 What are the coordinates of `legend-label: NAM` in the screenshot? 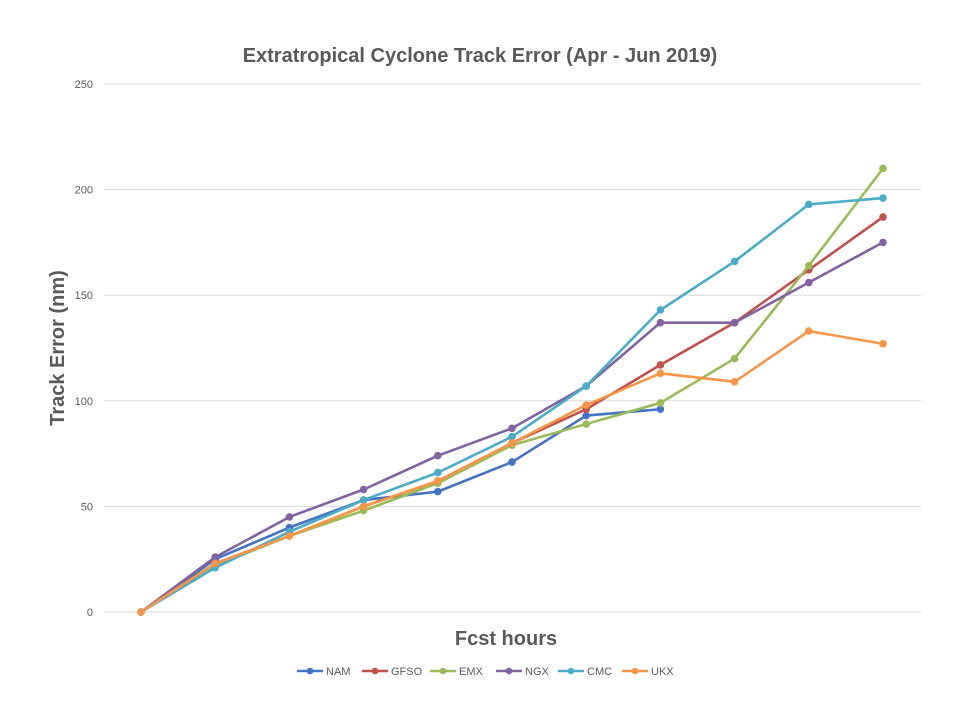 It's located at (338, 672).